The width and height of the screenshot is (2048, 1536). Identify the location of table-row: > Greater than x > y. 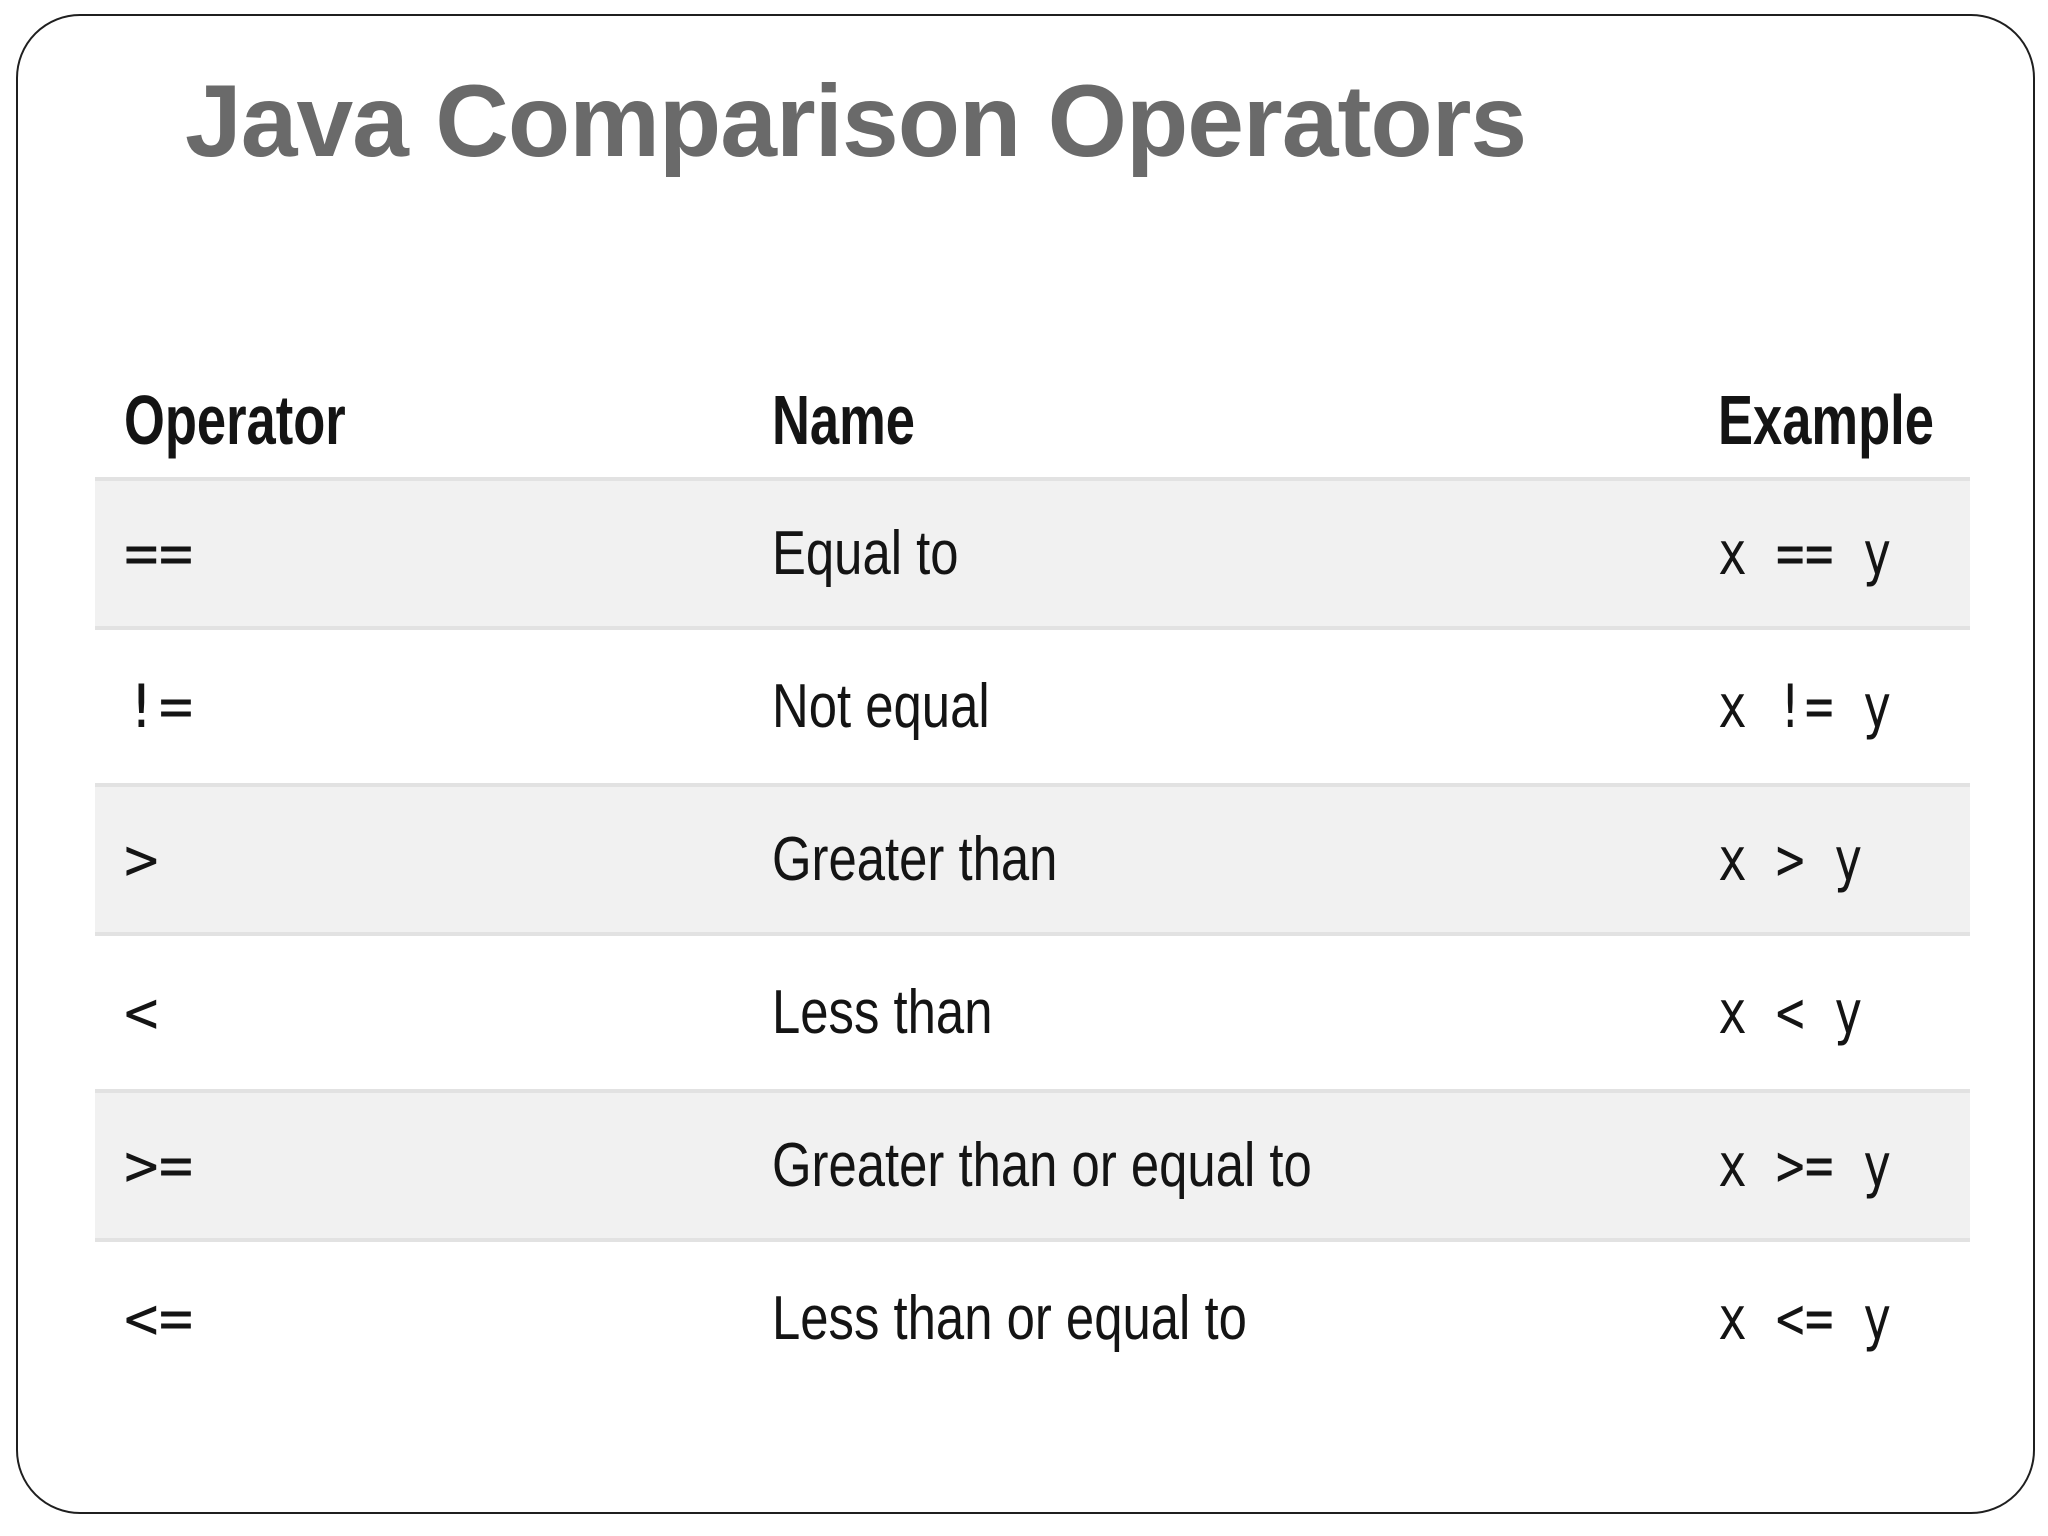
(1032, 859).